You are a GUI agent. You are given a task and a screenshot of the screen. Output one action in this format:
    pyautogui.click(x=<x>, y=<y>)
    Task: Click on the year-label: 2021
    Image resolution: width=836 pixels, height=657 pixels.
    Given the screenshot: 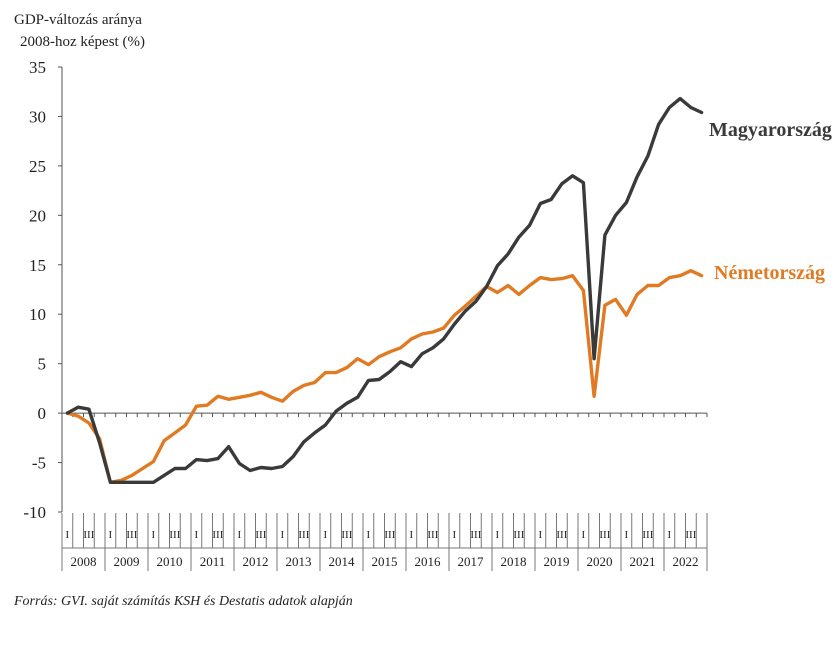 What is the action you would take?
    pyautogui.click(x=643, y=561)
    